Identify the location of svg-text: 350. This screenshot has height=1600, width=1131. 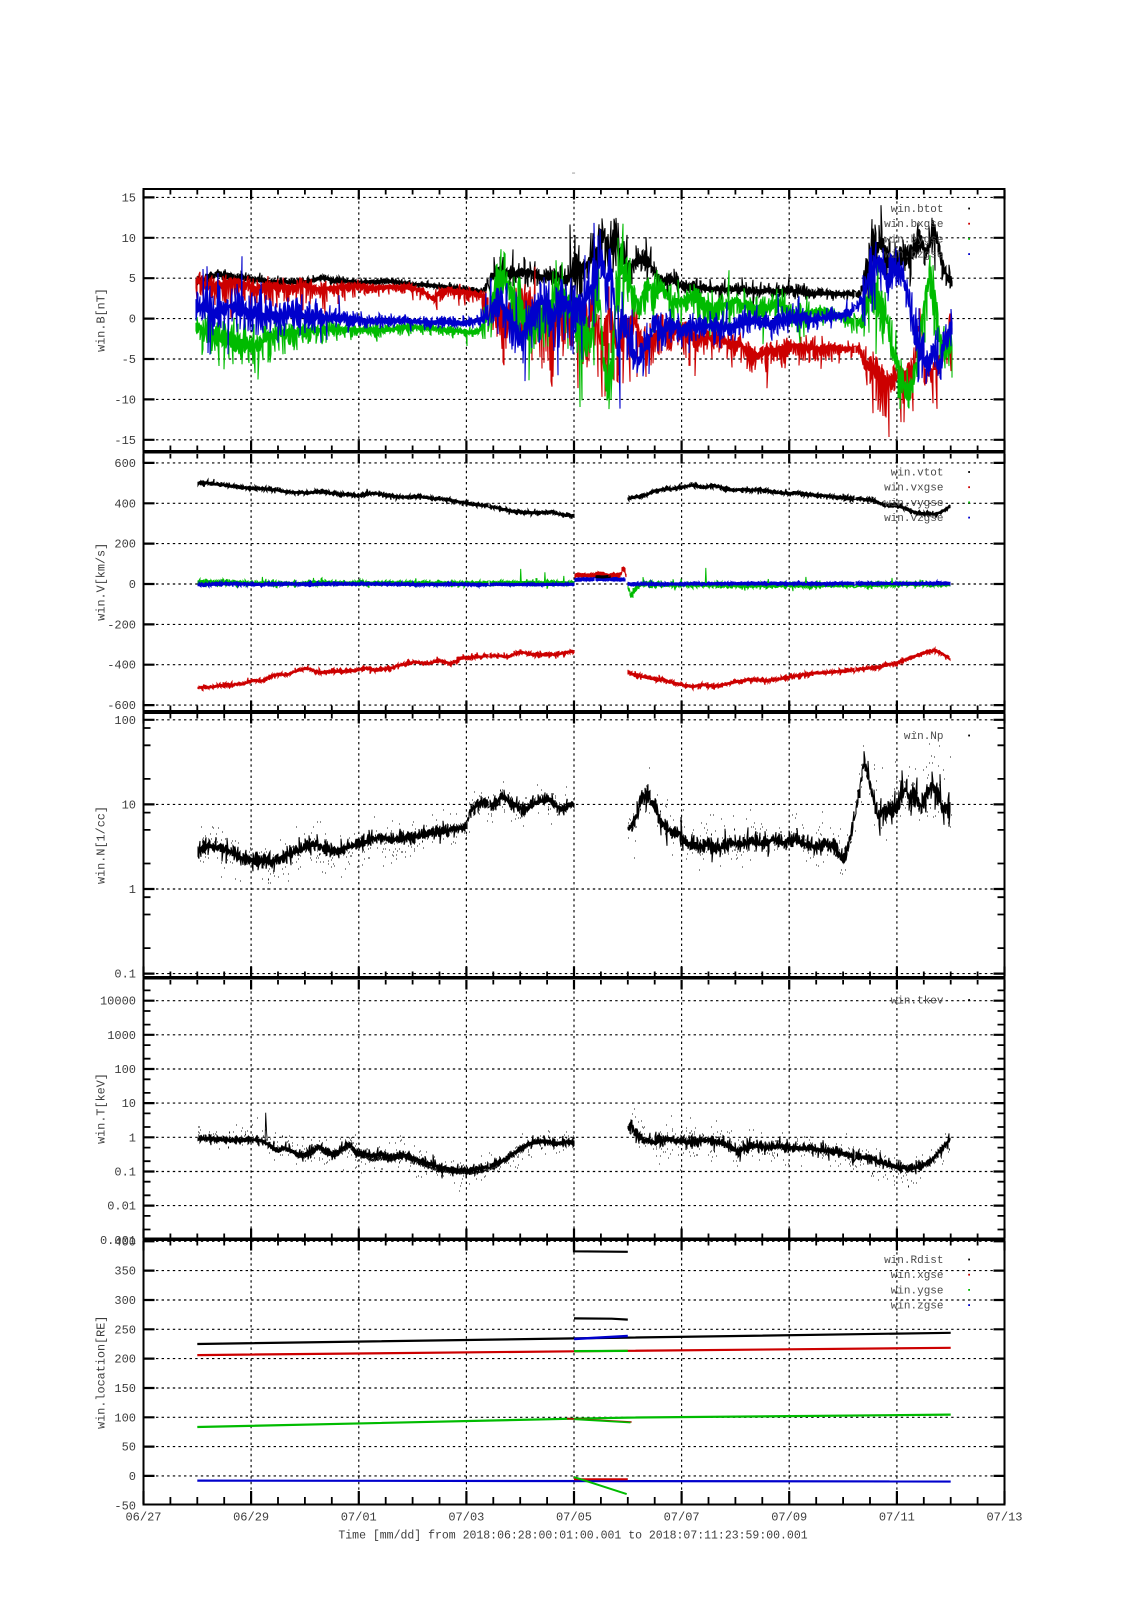
(125, 1272).